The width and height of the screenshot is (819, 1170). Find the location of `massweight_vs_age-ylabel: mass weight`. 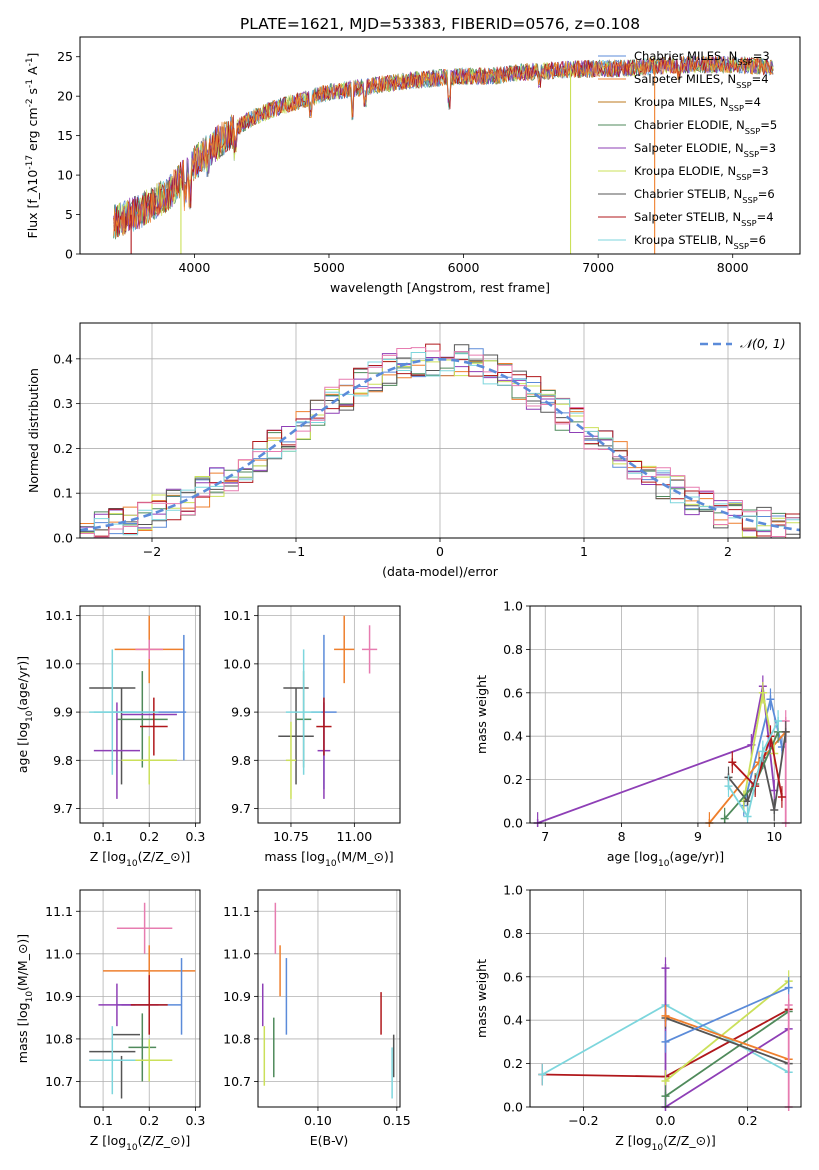

massweight_vs_age-ylabel: mass weight is located at coordinates (481, 714).